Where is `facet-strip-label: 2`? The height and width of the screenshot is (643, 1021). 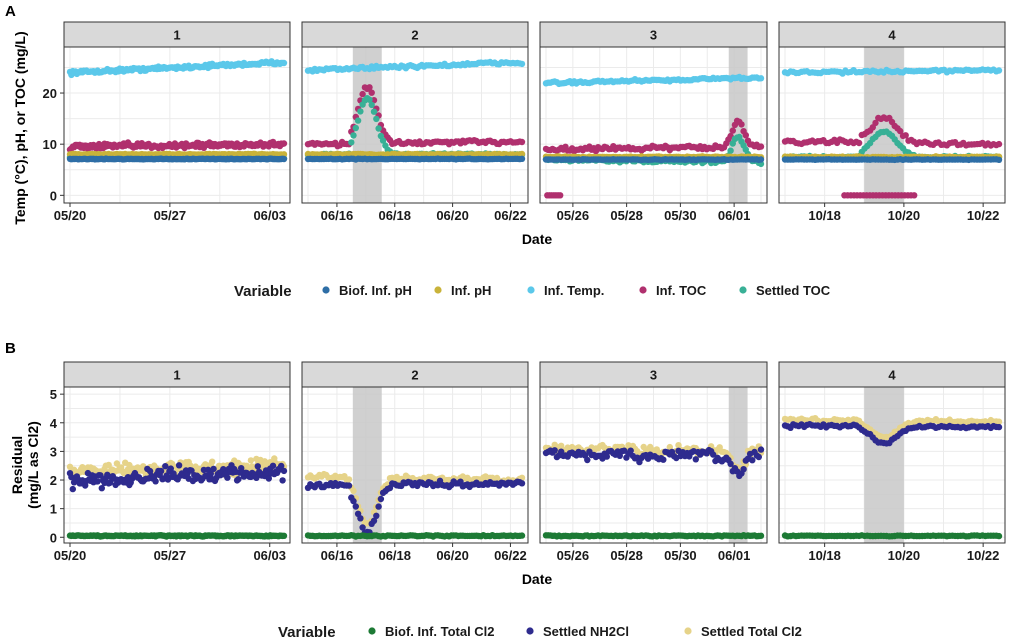 facet-strip-label: 2 is located at coordinates (414, 375).